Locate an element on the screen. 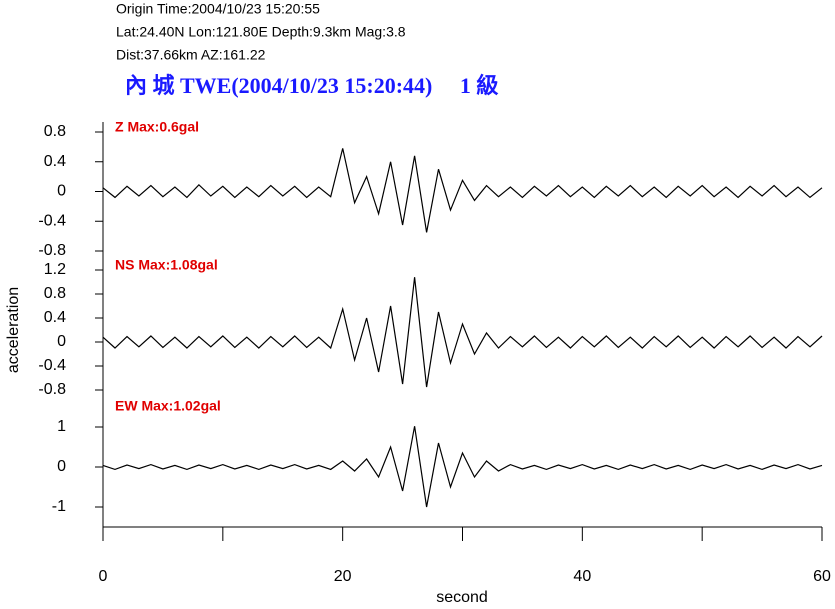 The width and height of the screenshot is (835, 609). x-tick-label: 20 is located at coordinates (343, 576).